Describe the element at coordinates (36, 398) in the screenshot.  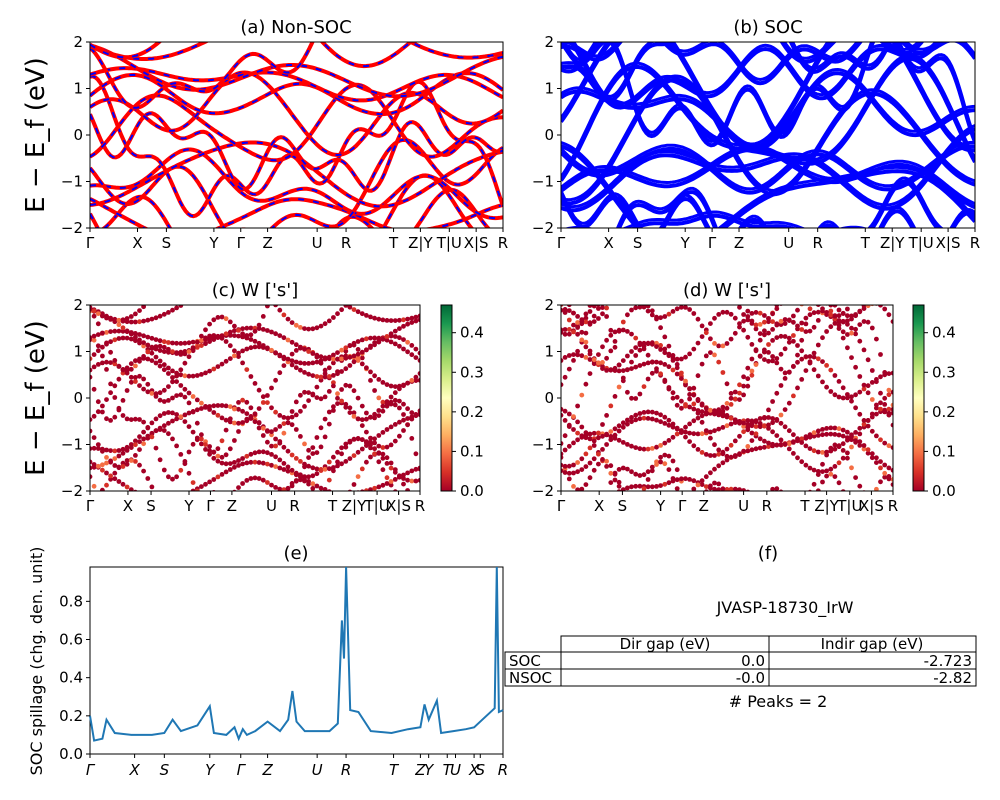
I see `ylabel-middle: E − E_f (eV)` at that location.